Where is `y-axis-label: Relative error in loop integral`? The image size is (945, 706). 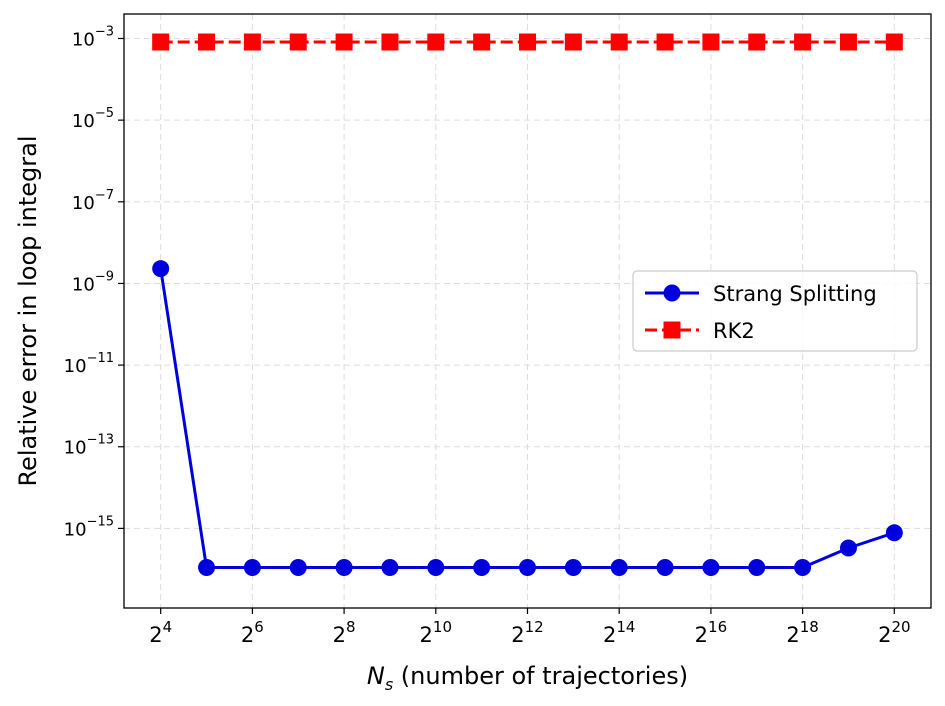 y-axis-label: Relative error in loop integral is located at coordinates (28, 310).